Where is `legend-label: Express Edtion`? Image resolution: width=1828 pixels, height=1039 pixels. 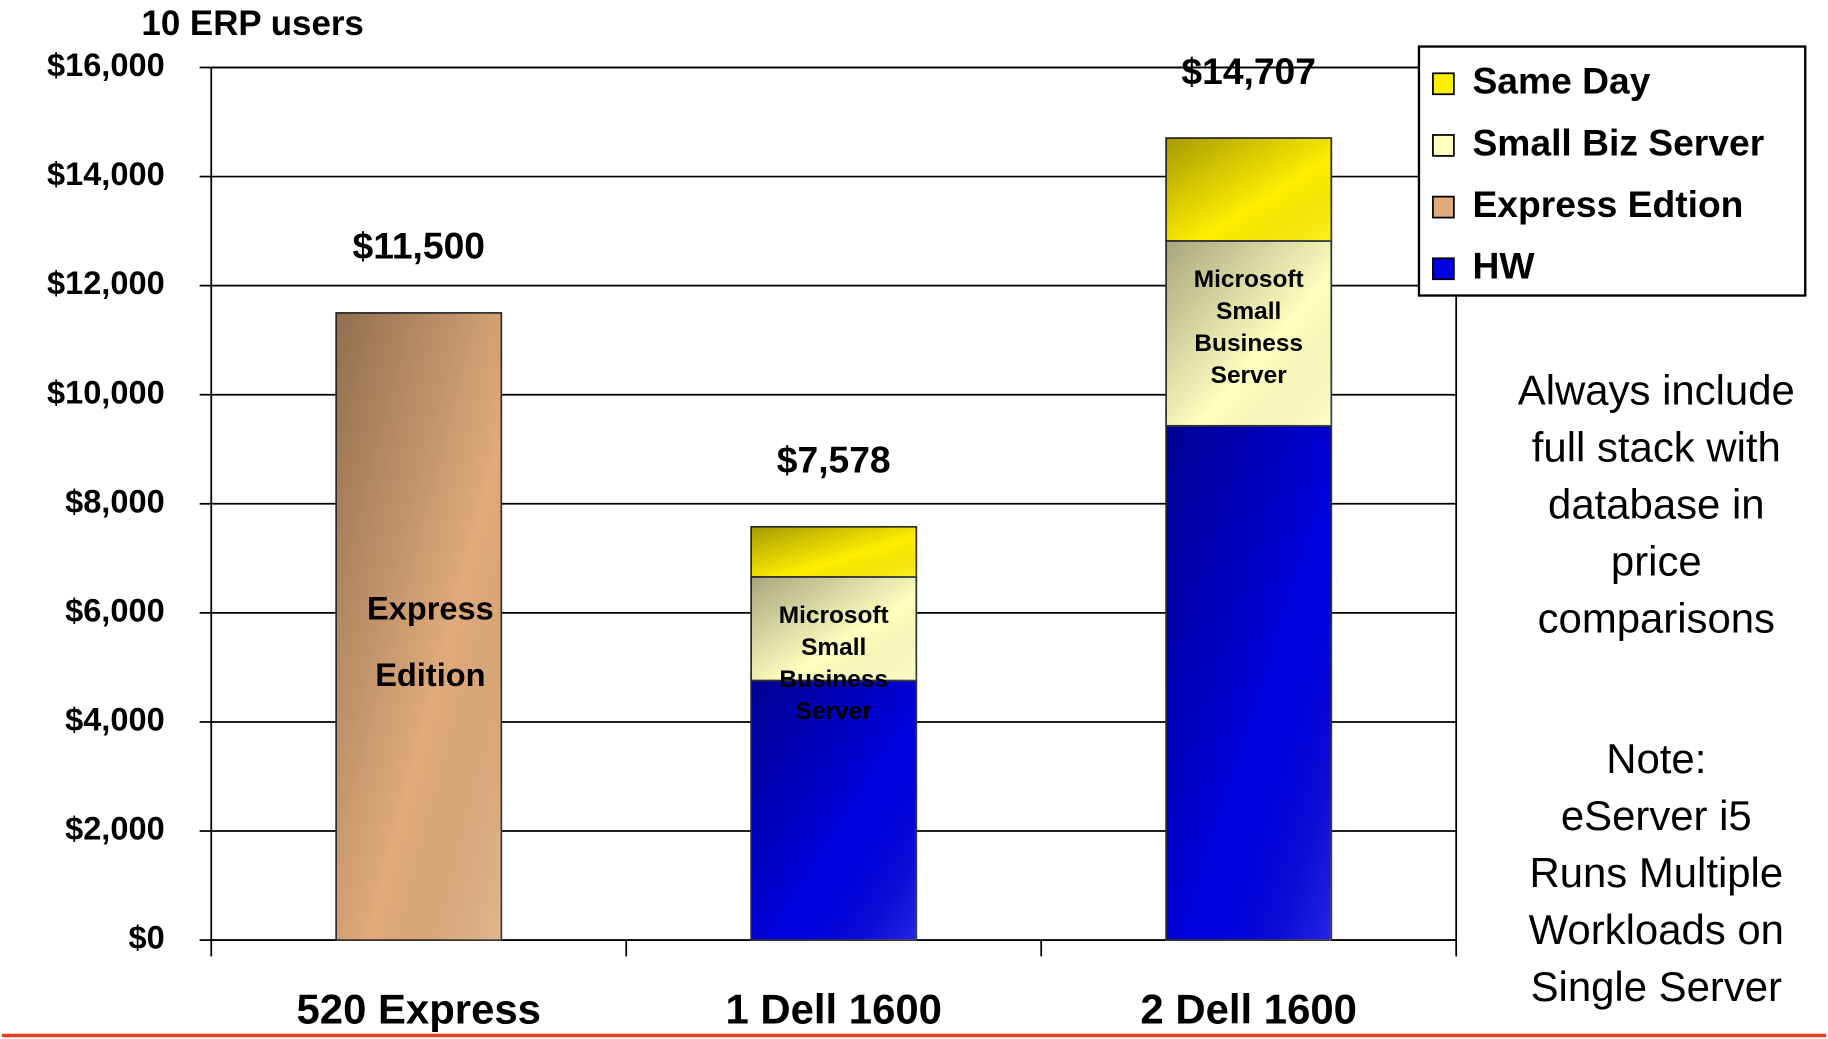
legend-label: Express Edtion is located at coordinates (1607, 204).